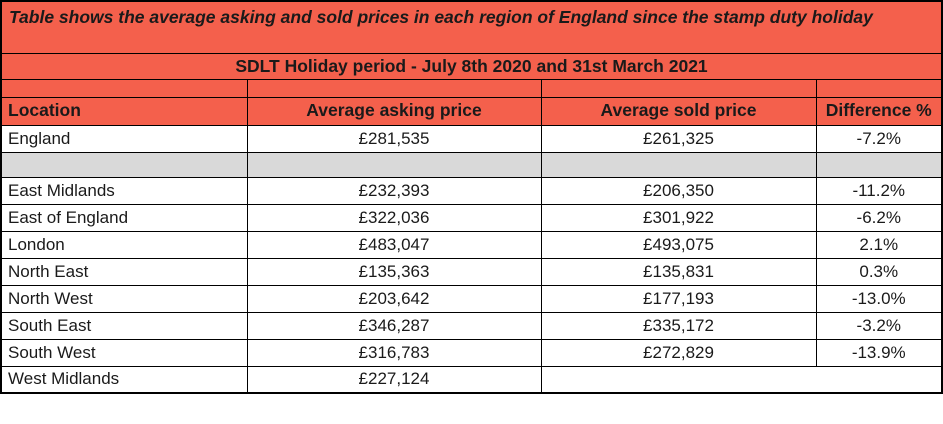  What do you see at coordinates (678, 352) in the screenshot?
I see `cell-sold-price: £272,829` at bounding box center [678, 352].